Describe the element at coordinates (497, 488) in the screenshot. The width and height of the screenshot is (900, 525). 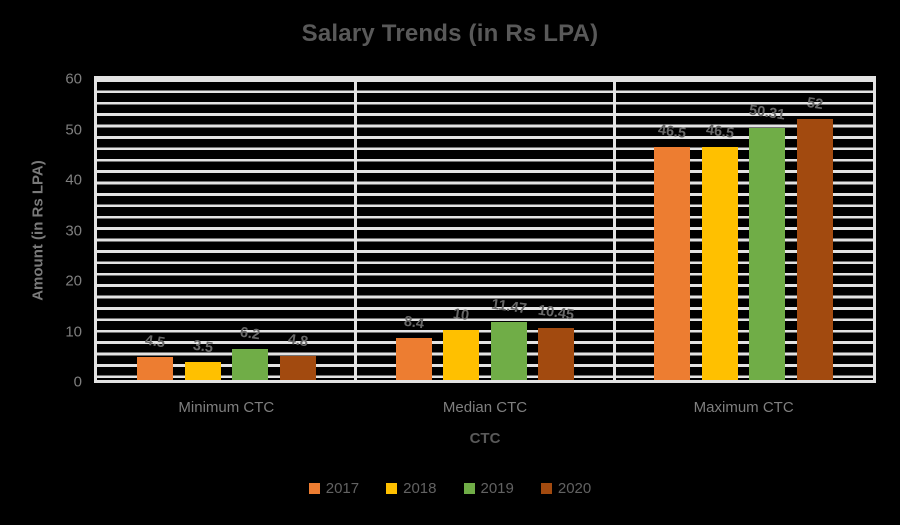
I see `legend-label: 2019` at that location.